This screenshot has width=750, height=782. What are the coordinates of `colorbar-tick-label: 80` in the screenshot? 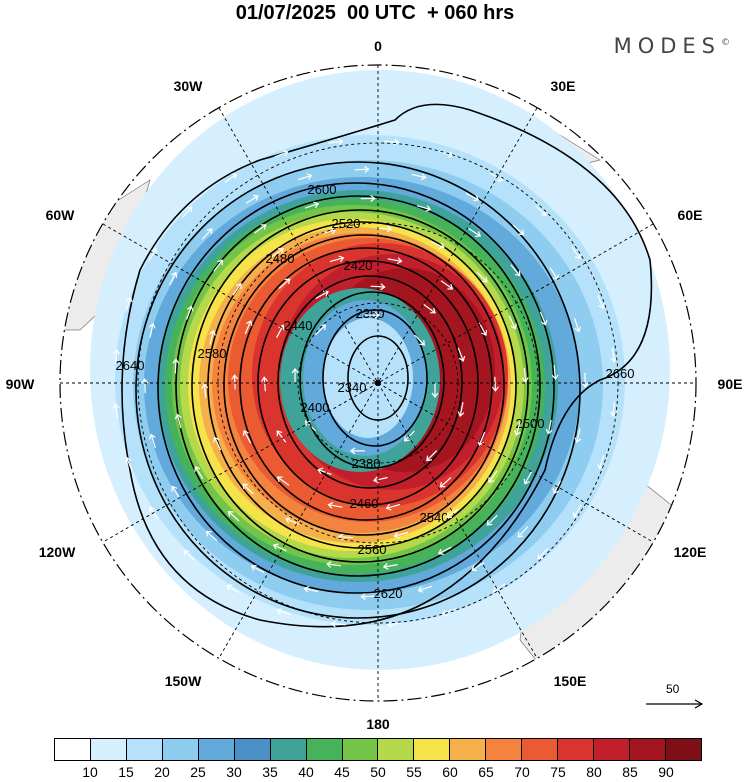 It's located at (594, 772).